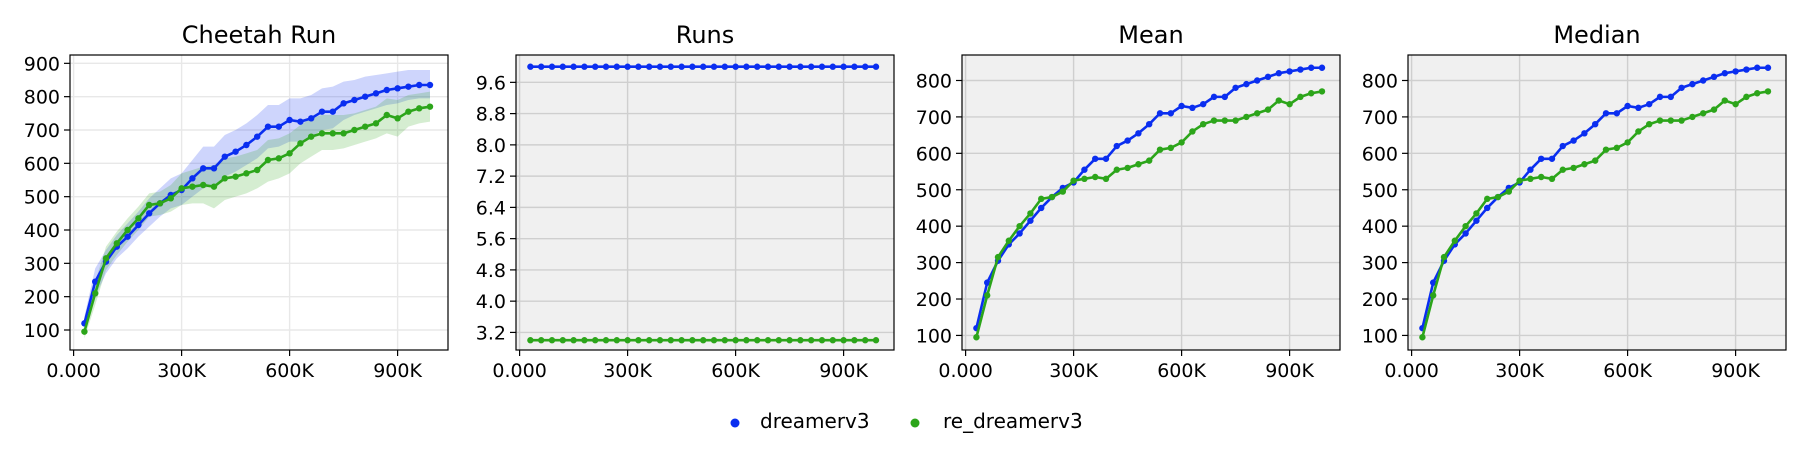  I want to click on y-tick-label: 6.4, so click(491, 208).